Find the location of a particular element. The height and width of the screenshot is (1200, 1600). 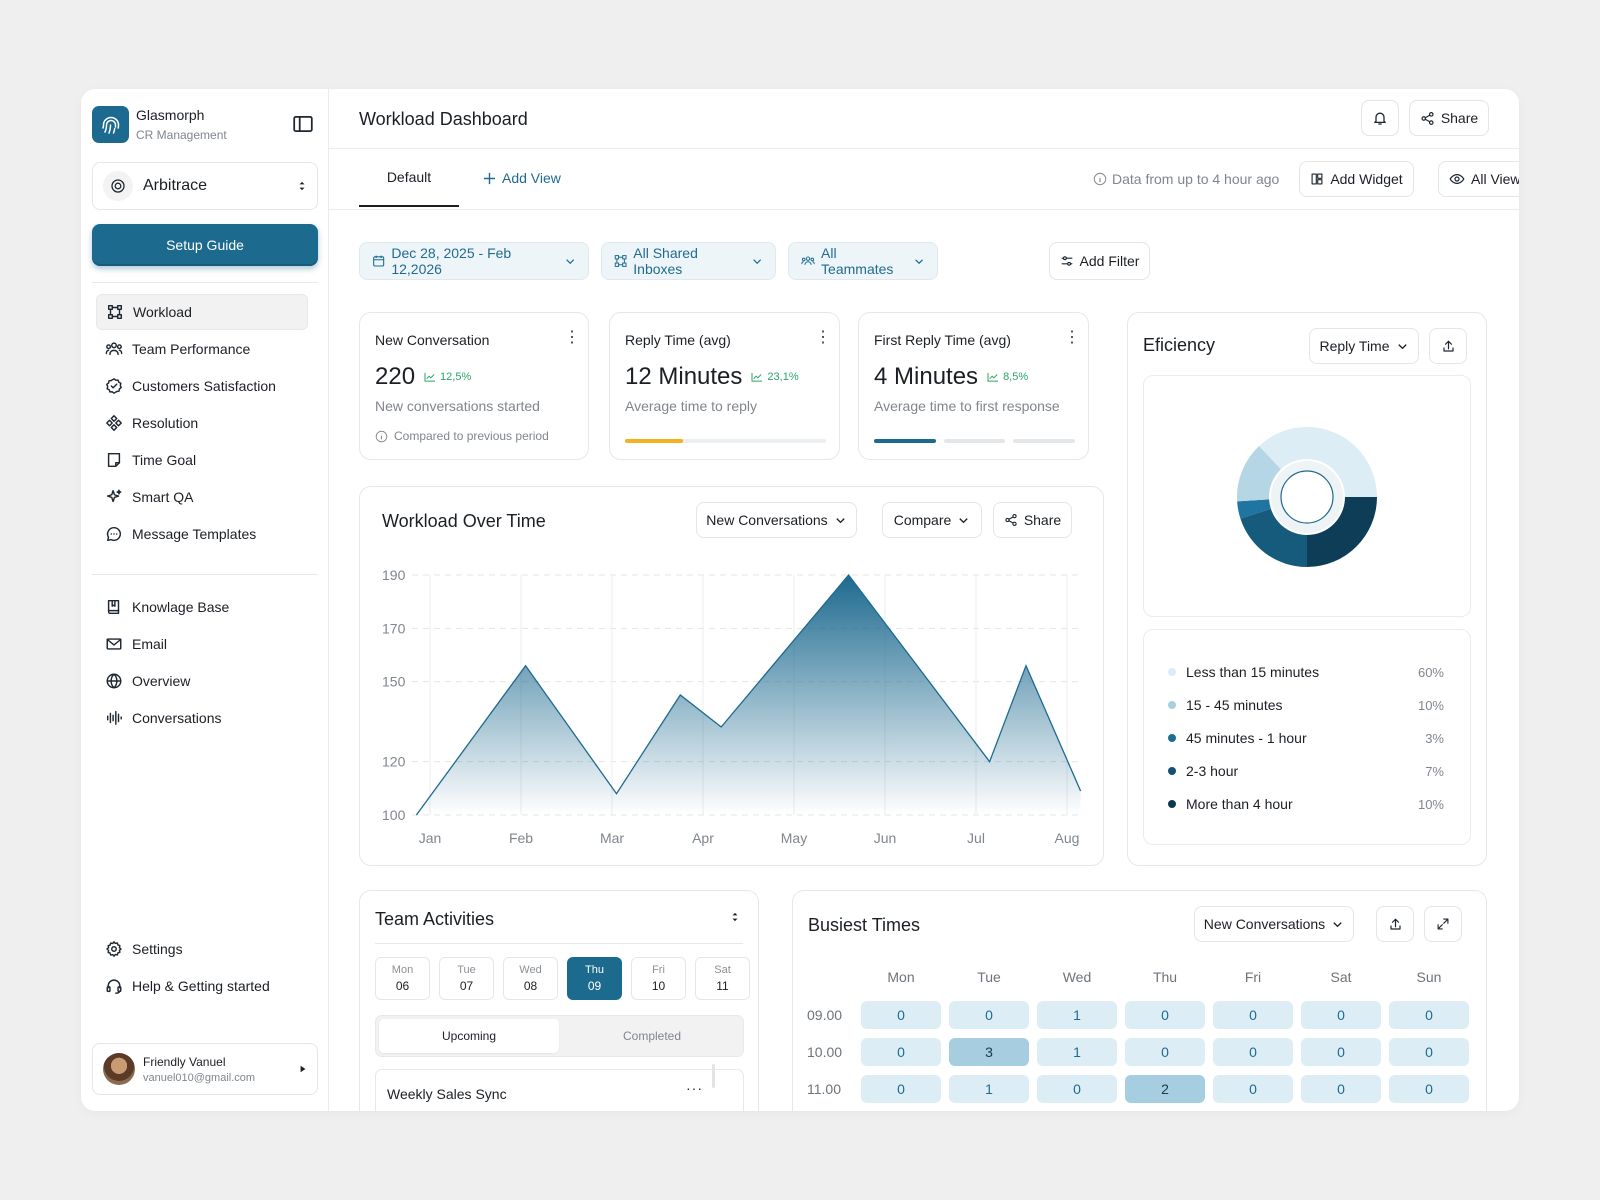

tab-default: Default is located at coordinates (409, 178).